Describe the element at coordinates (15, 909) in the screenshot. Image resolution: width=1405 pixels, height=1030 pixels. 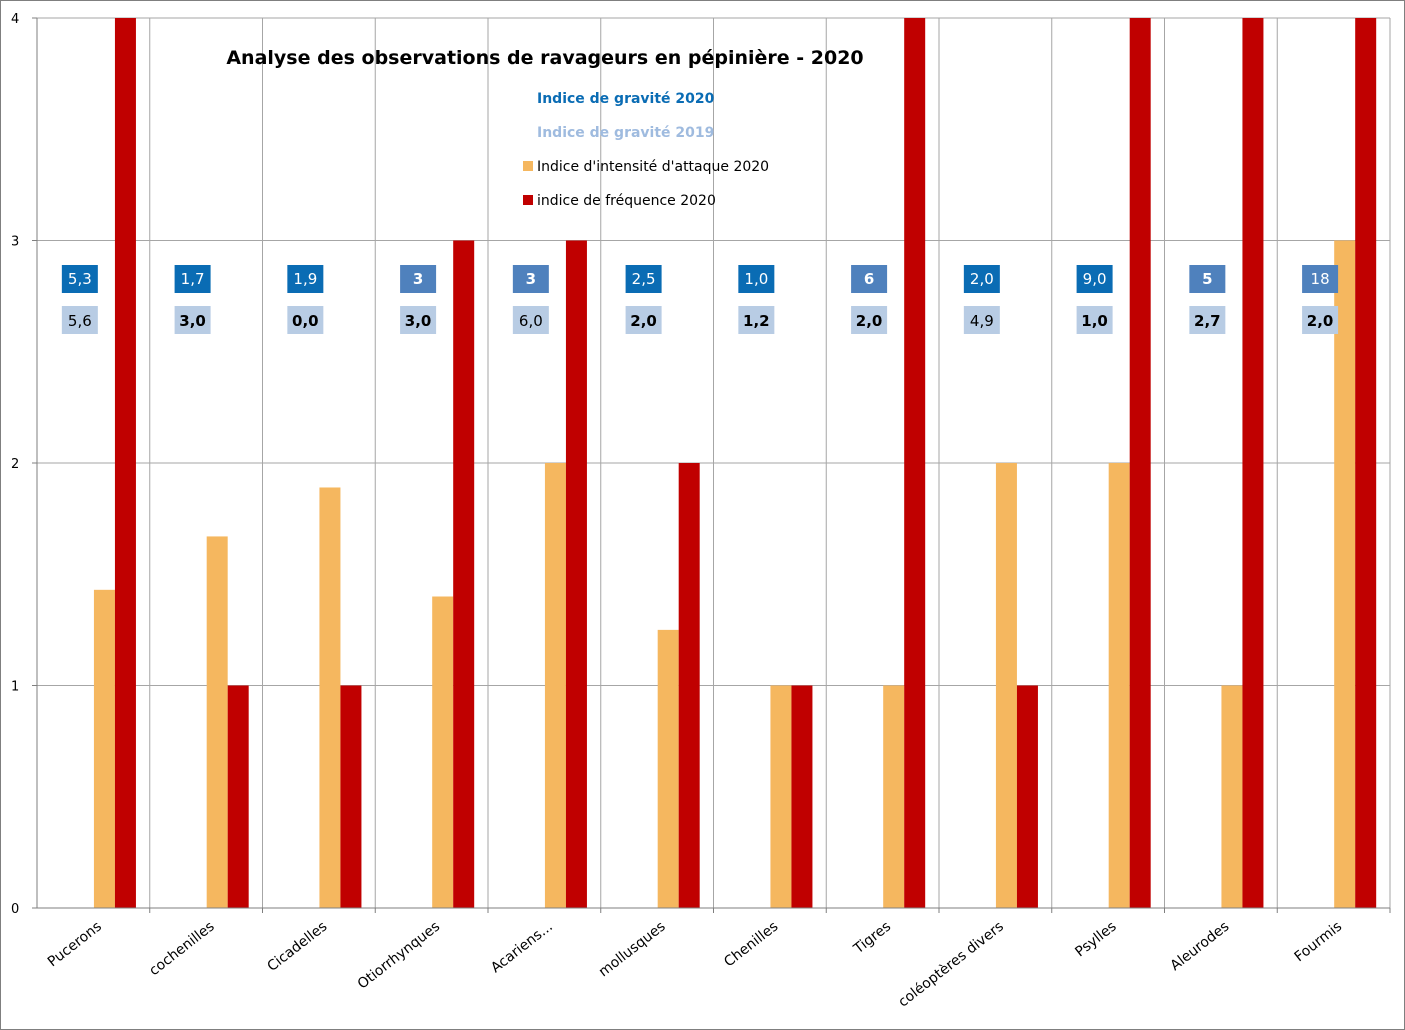
I see `ytick-label: 0` at that location.